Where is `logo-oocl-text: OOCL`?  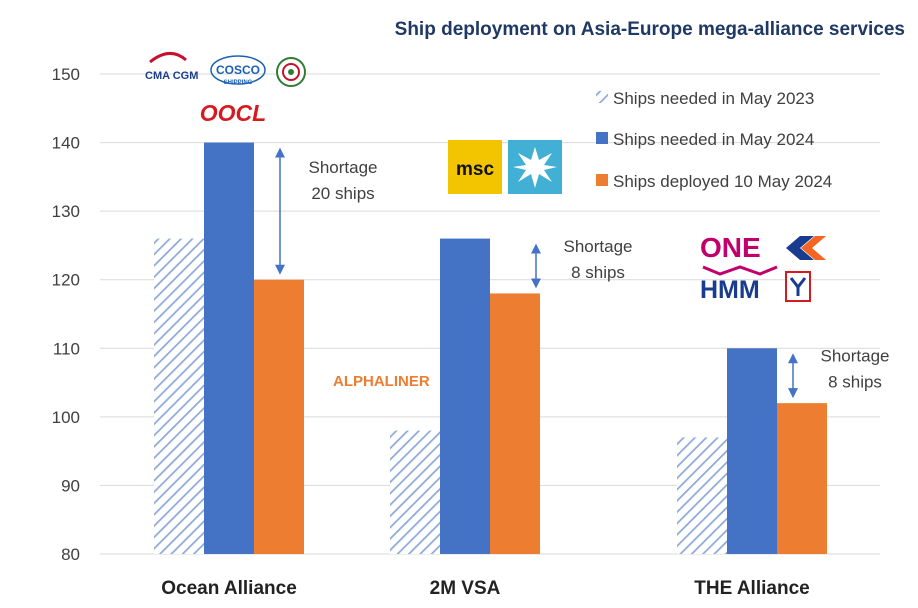
logo-oocl-text: OOCL is located at coordinates (233, 113).